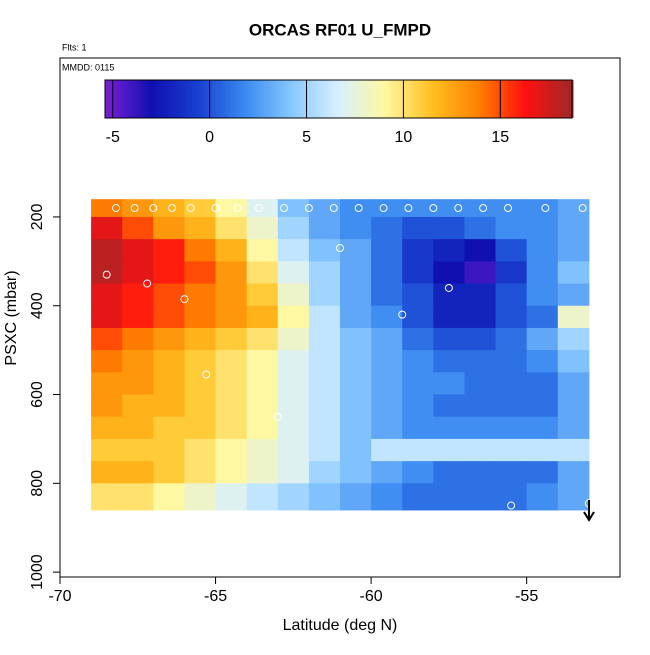  Describe the element at coordinates (371, 596) in the screenshot. I see `x-tick-label: -60` at that location.